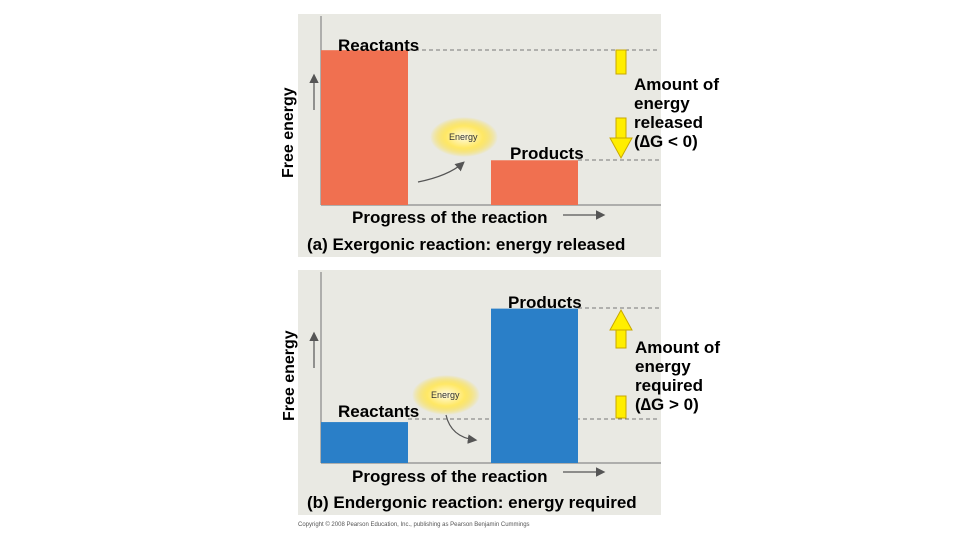 The image size is (960, 540). Describe the element at coordinates (378, 45) in the screenshot. I see `panel-a-reactants-label: Reactants` at that location.